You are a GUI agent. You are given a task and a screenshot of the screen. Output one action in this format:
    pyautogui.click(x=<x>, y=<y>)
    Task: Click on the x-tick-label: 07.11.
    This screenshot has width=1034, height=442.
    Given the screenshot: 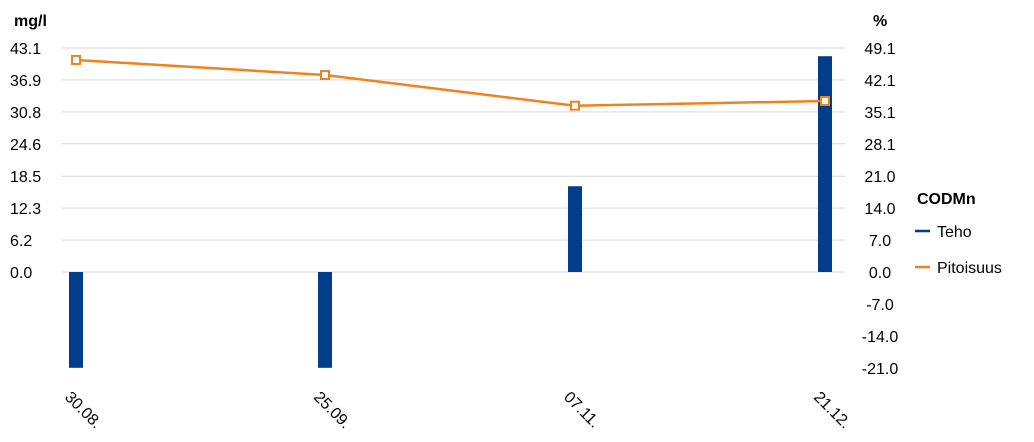 What is the action you would take?
    pyautogui.click(x=581, y=410)
    